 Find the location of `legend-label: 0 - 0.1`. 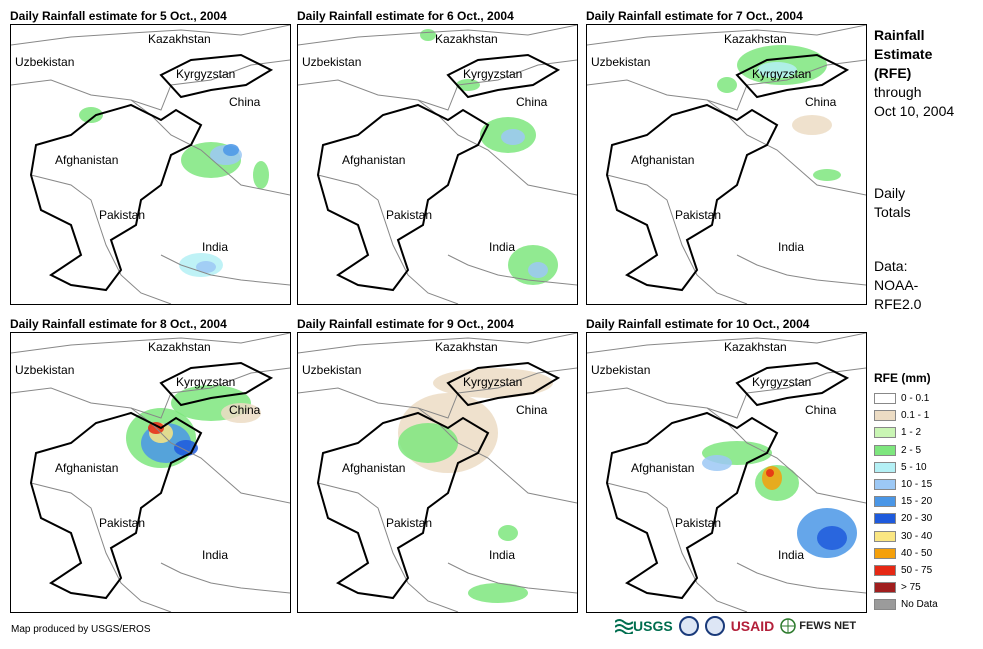

legend-label: 0 - 0.1 is located at coordinates (915, 399).